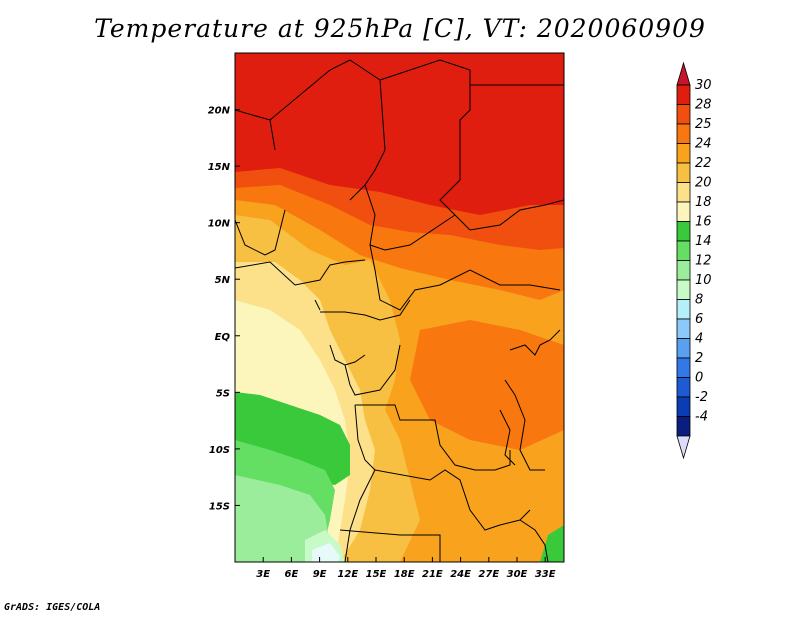 Image resolution: width=800 pixels, height=618 pixels. Describe the element at coordinates (703, 105) in the screenshot. I see `colorbar-label: 28` at that location.